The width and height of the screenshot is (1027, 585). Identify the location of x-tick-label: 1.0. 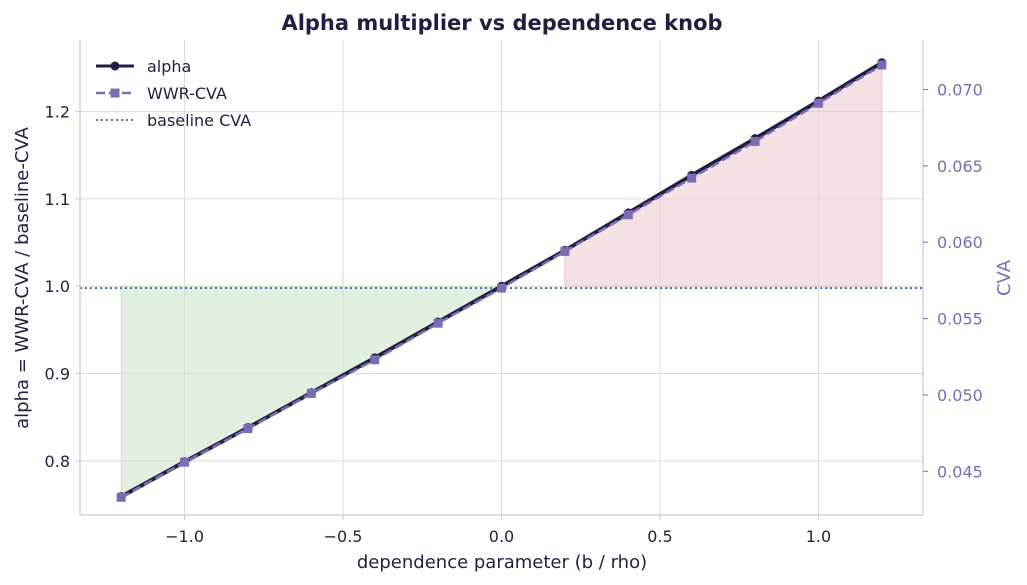
(818, 536).